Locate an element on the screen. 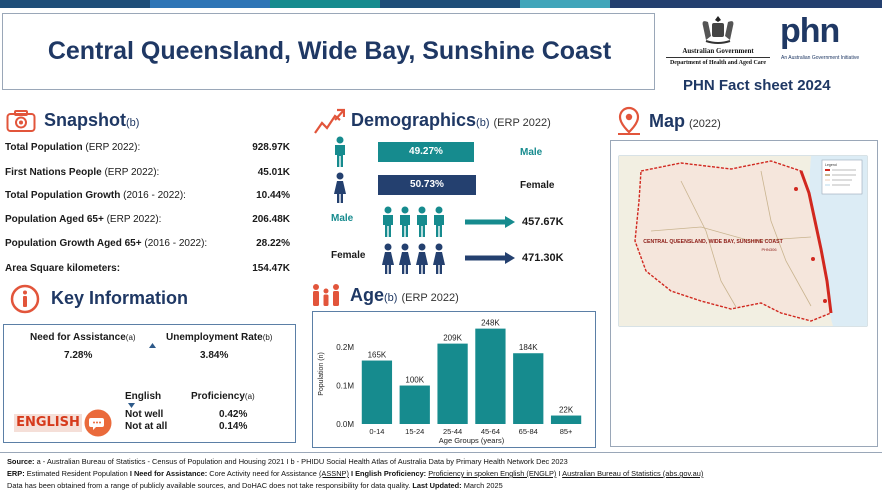 This screenshot has height=493, width=882. footer-updated-text: March 2025 is located at coordinates (482, 485).